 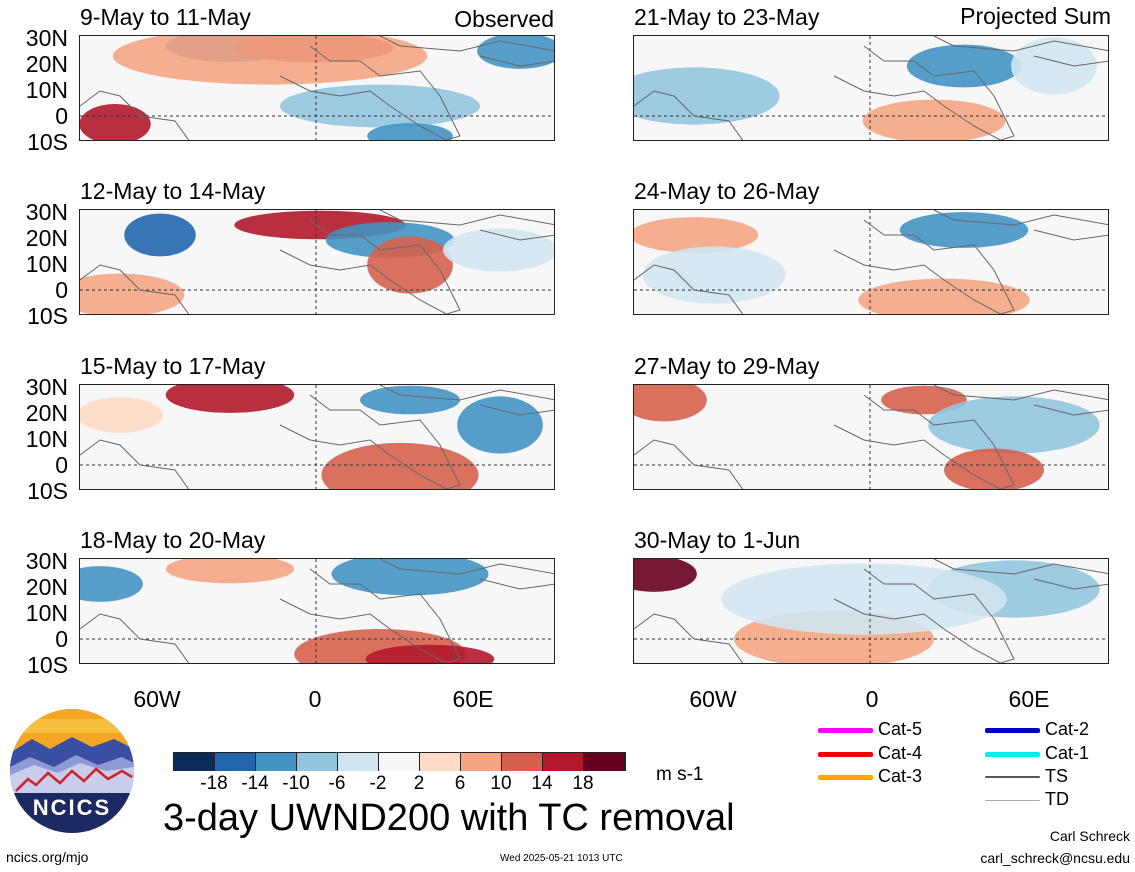 What do you see at coordinates (1055, 858) in the screenshot?
I see `footer-email: carl_schreck@ncsu.edu` at bounding box center [1055, 858].